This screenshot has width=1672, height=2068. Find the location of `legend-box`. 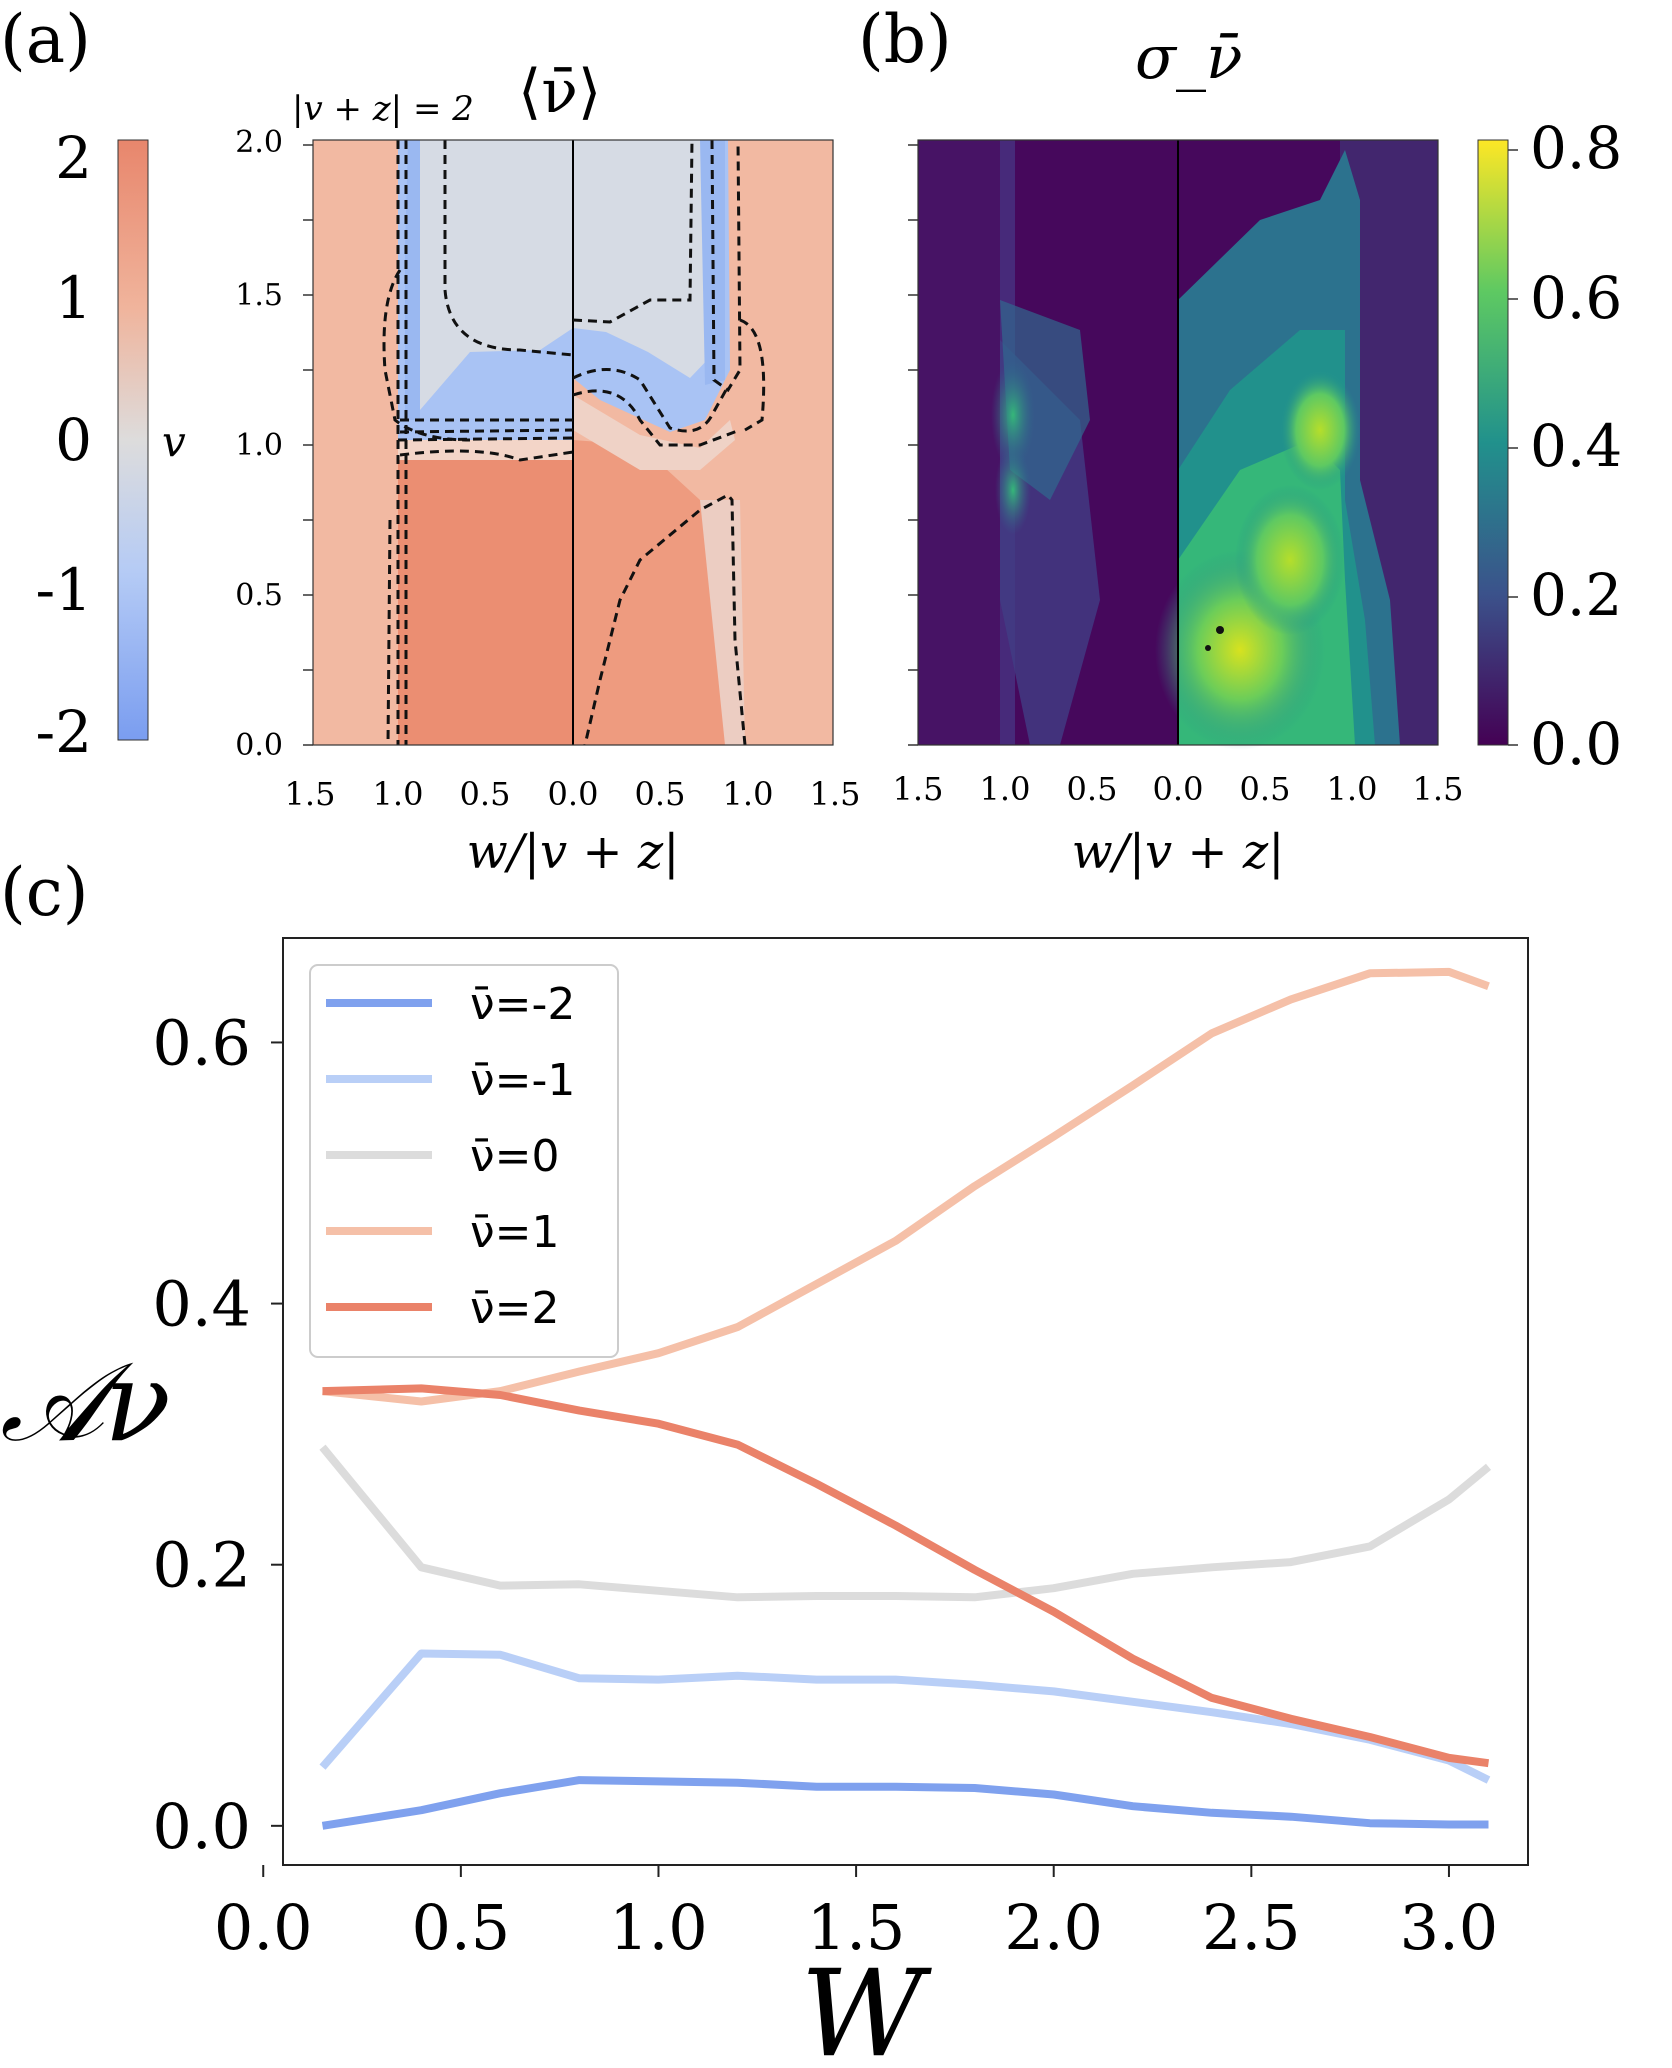

legend-box is located at coordinates (464, 1161).